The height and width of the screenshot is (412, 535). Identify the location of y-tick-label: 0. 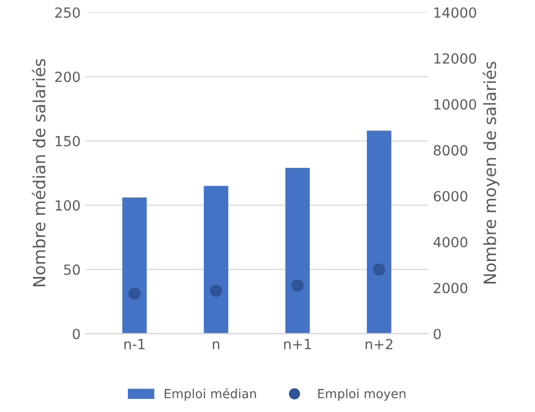
(76, 334).